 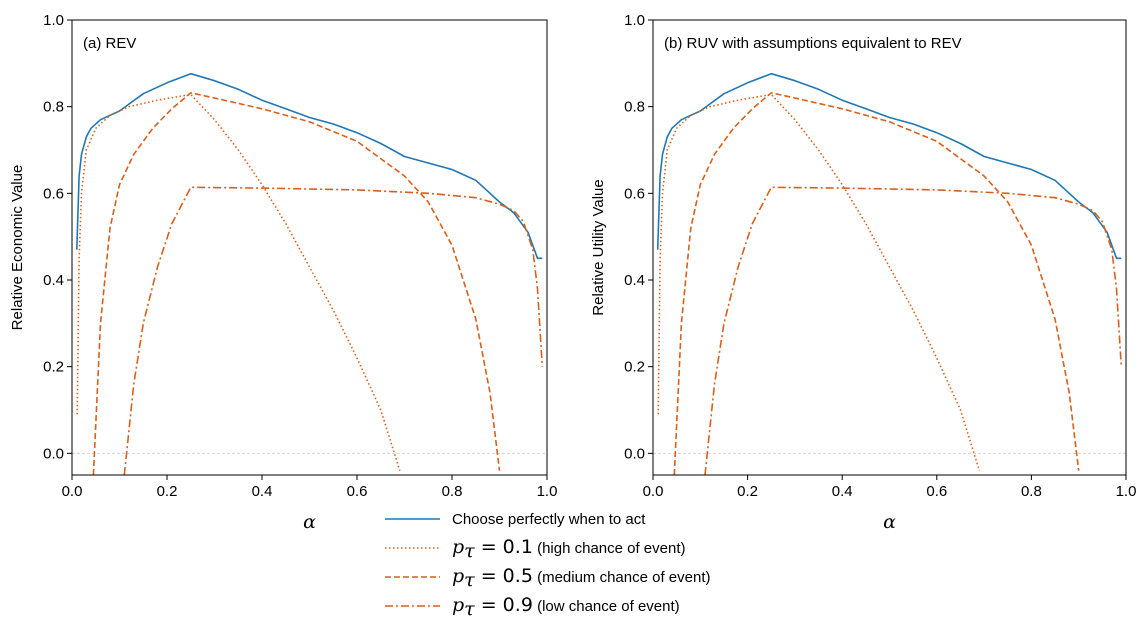 I want to click on panel-title: (a) REV, so click(x=109, y=43).